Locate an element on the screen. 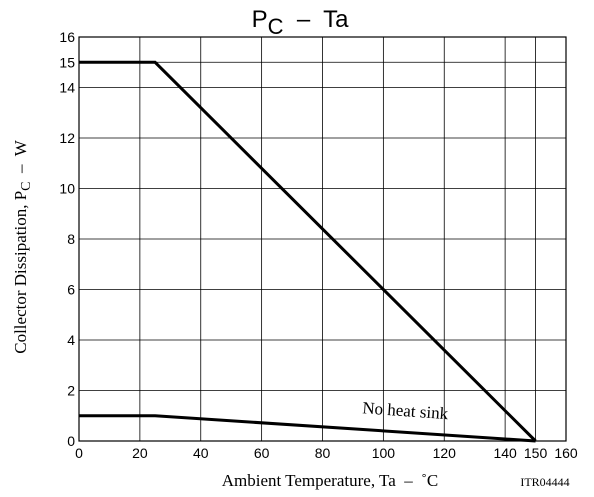 The height and width of the screenshot is (497, 594). x-tick-label: 80 is located at coordinates (323, 453).